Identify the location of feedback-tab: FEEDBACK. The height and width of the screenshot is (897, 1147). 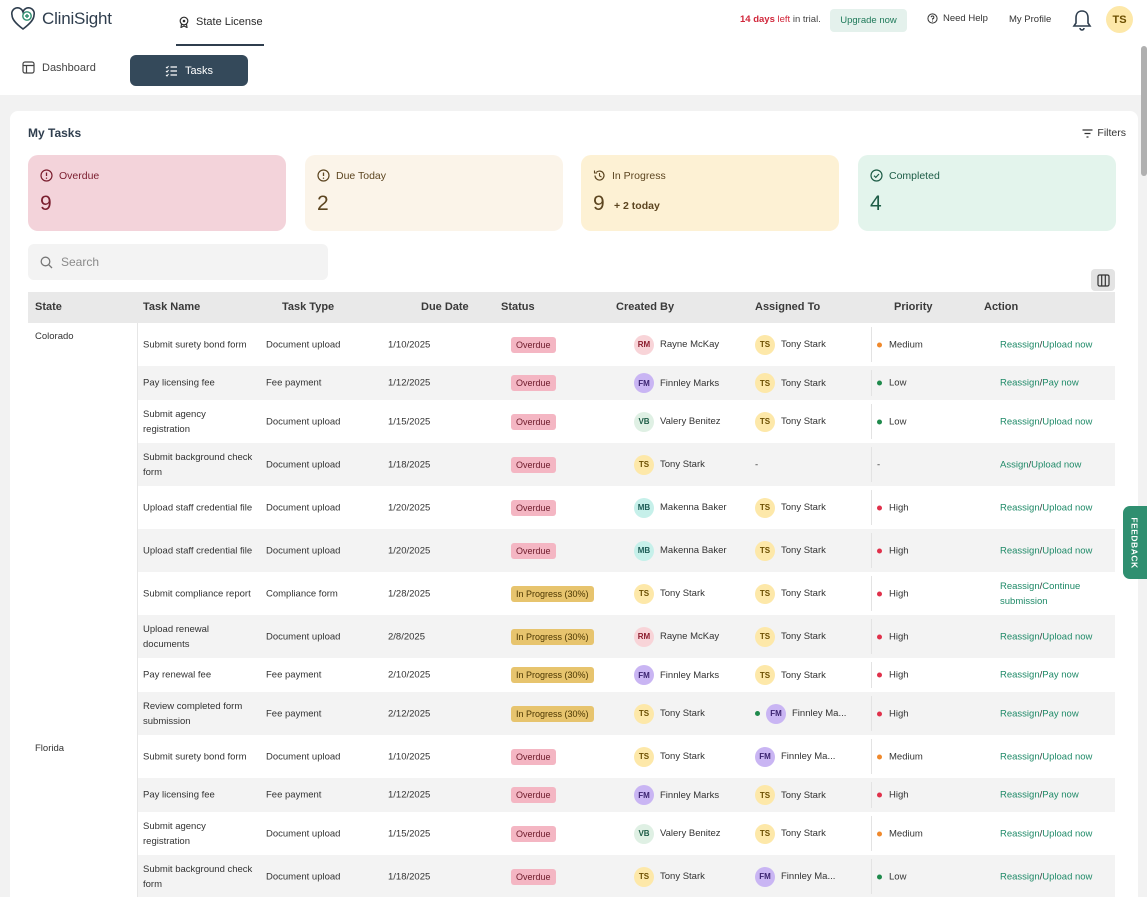
(1135, 542).